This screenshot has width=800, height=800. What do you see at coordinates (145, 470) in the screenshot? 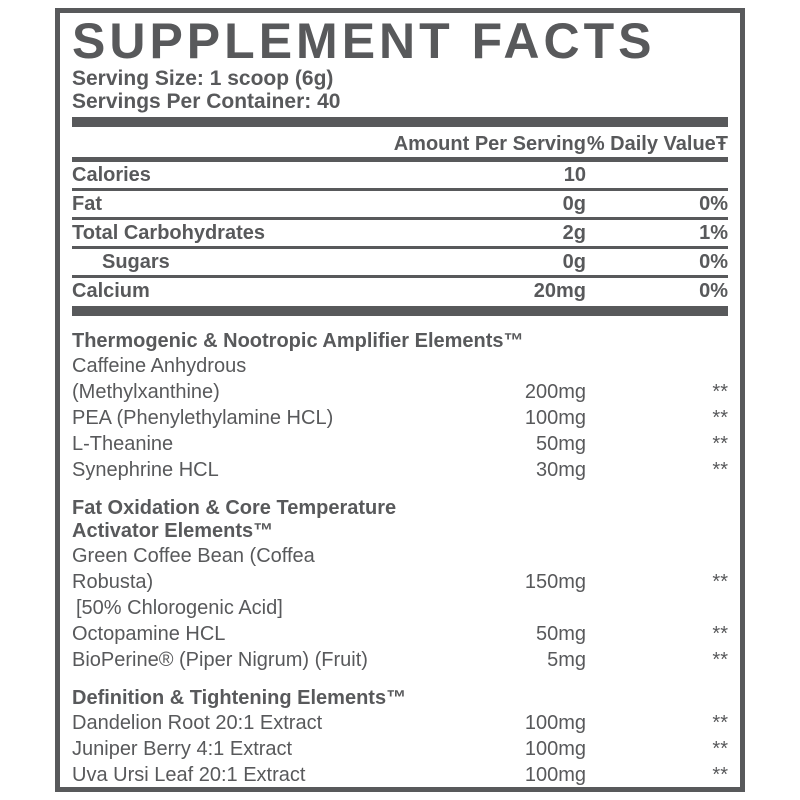
I see `ingredient-name: Synephrine HCL` at bounding box center [145, 470].